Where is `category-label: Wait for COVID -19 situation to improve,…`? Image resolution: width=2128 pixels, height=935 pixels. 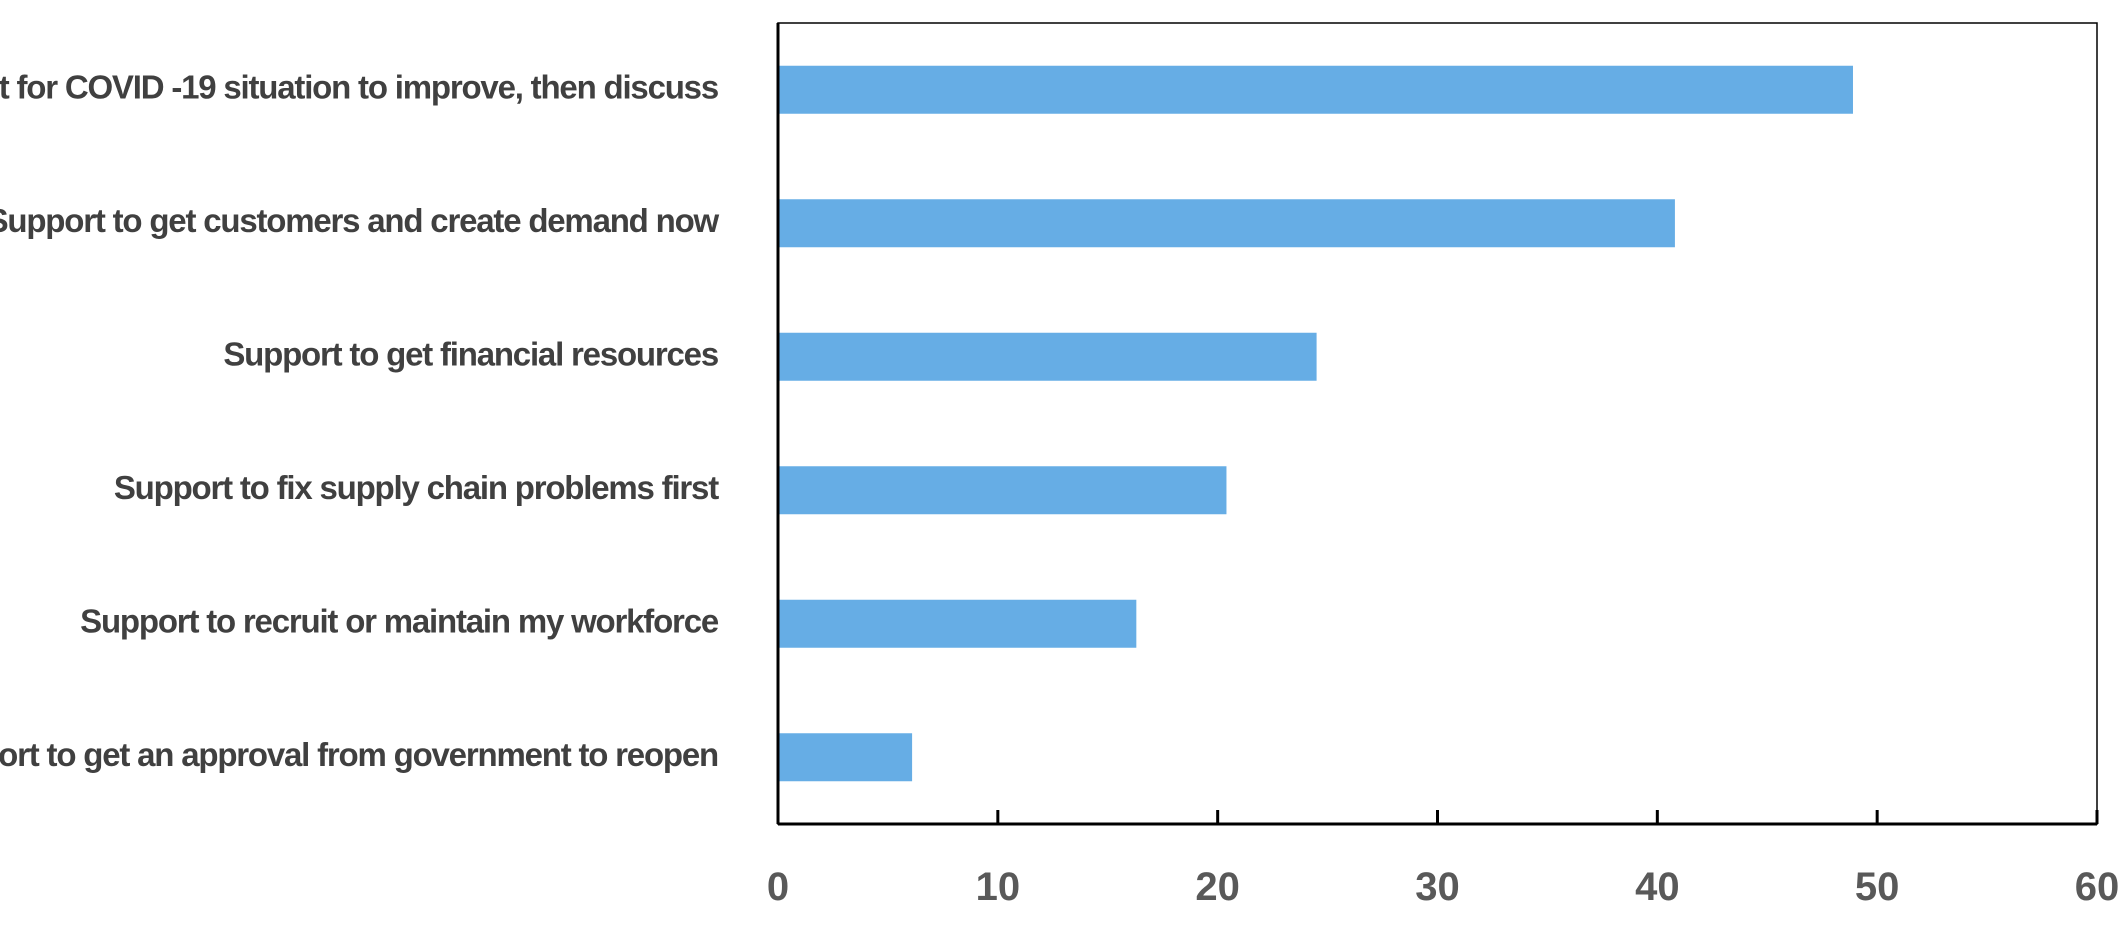
category-label: Wait for COVID -19 situation to improve,… is located at coordinates (359, 86).